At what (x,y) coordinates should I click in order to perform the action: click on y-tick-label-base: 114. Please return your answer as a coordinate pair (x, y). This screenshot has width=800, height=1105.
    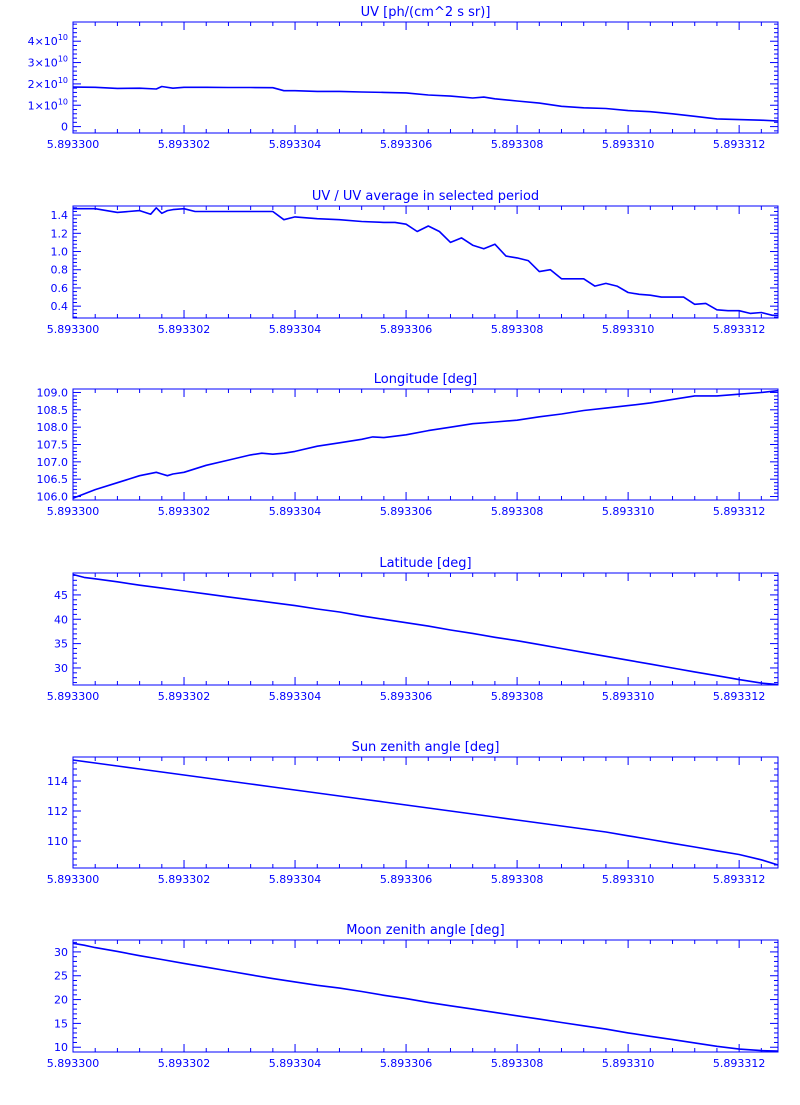
    Looking at the image, I should click on (57, 781).